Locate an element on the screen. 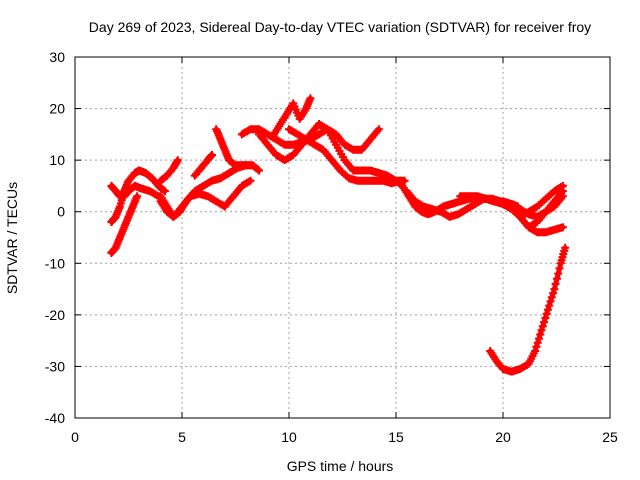 The height and width of the screenshot is (480, 640). x-tick-label: 25 is located at coordinates (610, 437).